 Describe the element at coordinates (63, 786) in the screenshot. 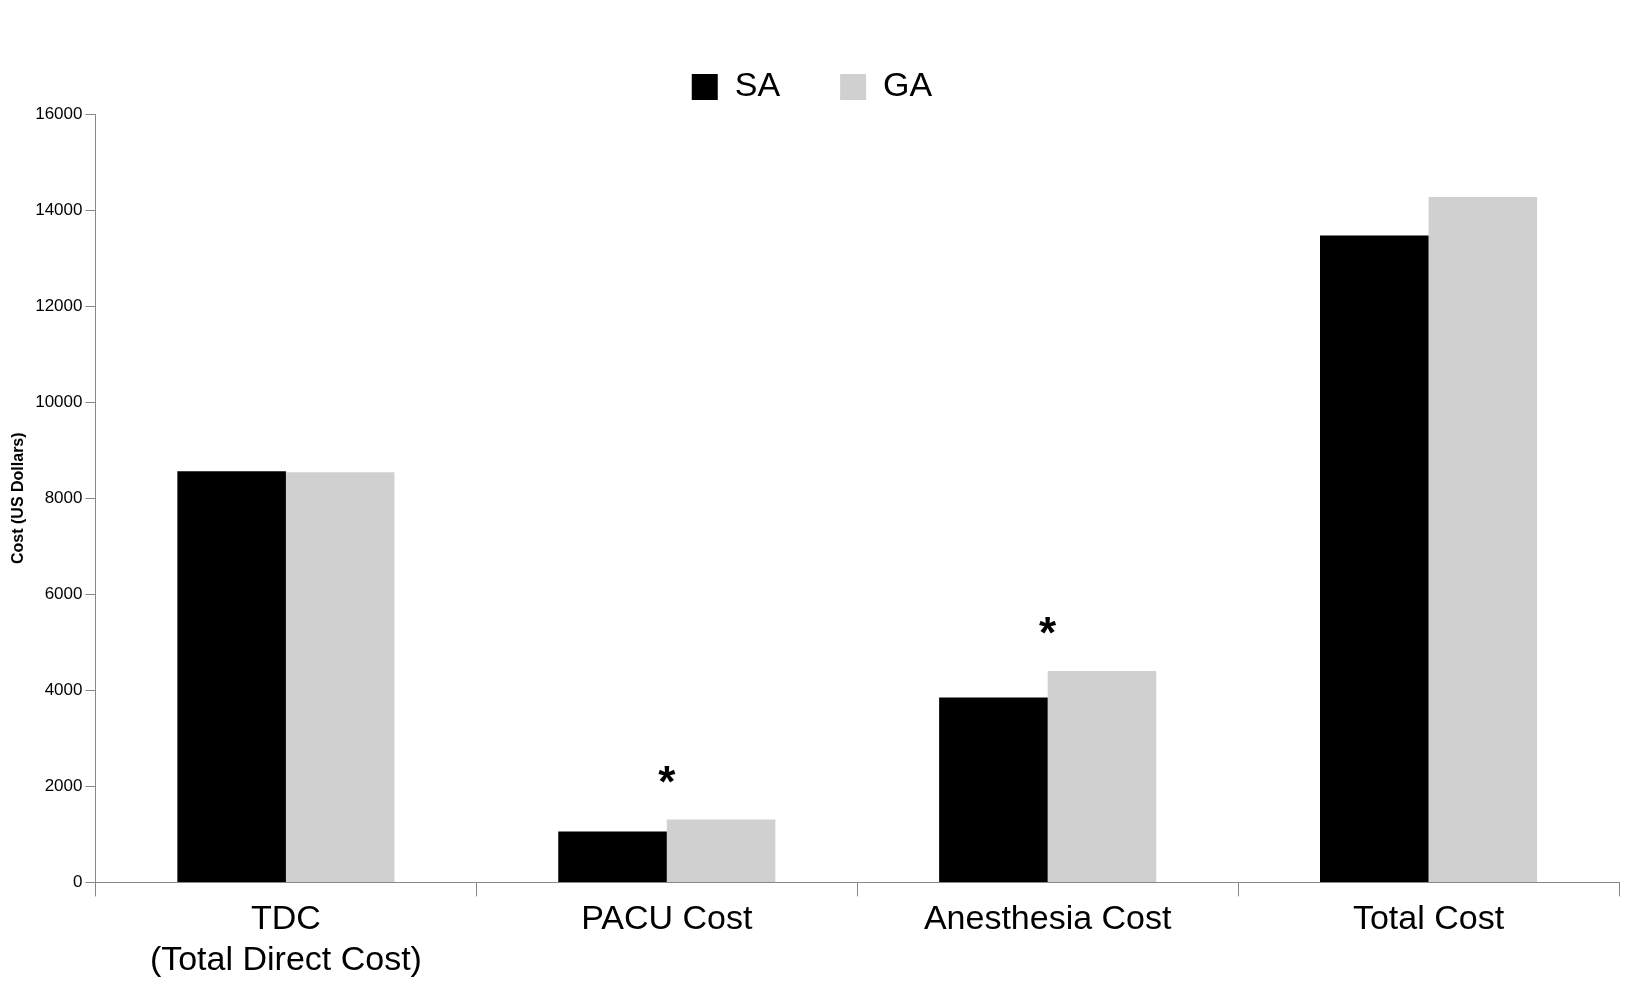

I see `y-tick-label: 2000` at that location.